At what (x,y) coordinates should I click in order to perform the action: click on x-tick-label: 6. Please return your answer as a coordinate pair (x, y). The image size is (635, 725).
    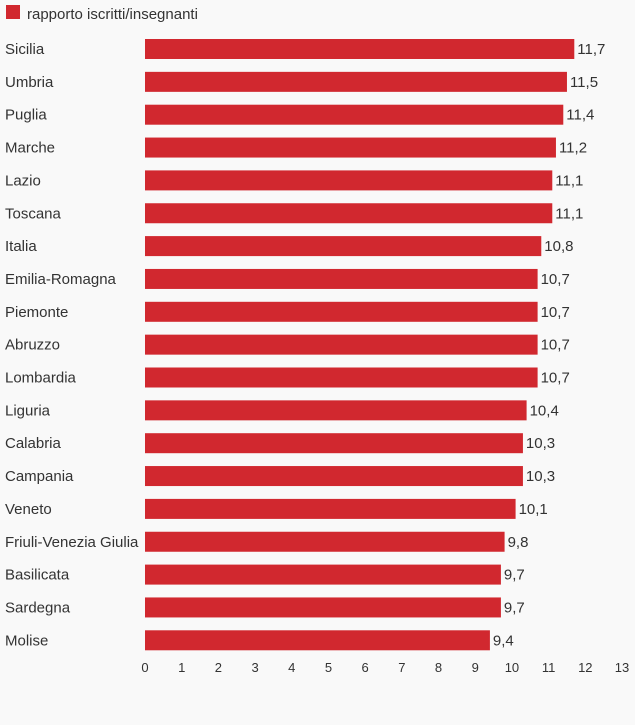
    Looking at the image, I should click on (365, 667).